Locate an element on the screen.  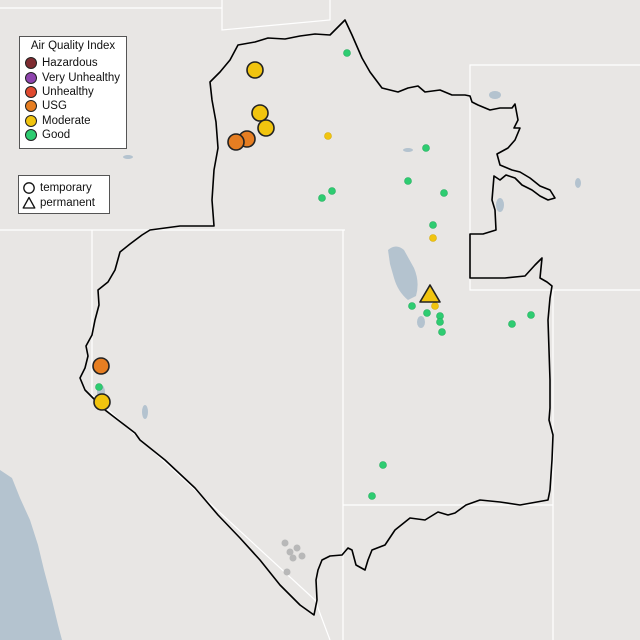
id-mt-border is located at coordinates (276, 15).